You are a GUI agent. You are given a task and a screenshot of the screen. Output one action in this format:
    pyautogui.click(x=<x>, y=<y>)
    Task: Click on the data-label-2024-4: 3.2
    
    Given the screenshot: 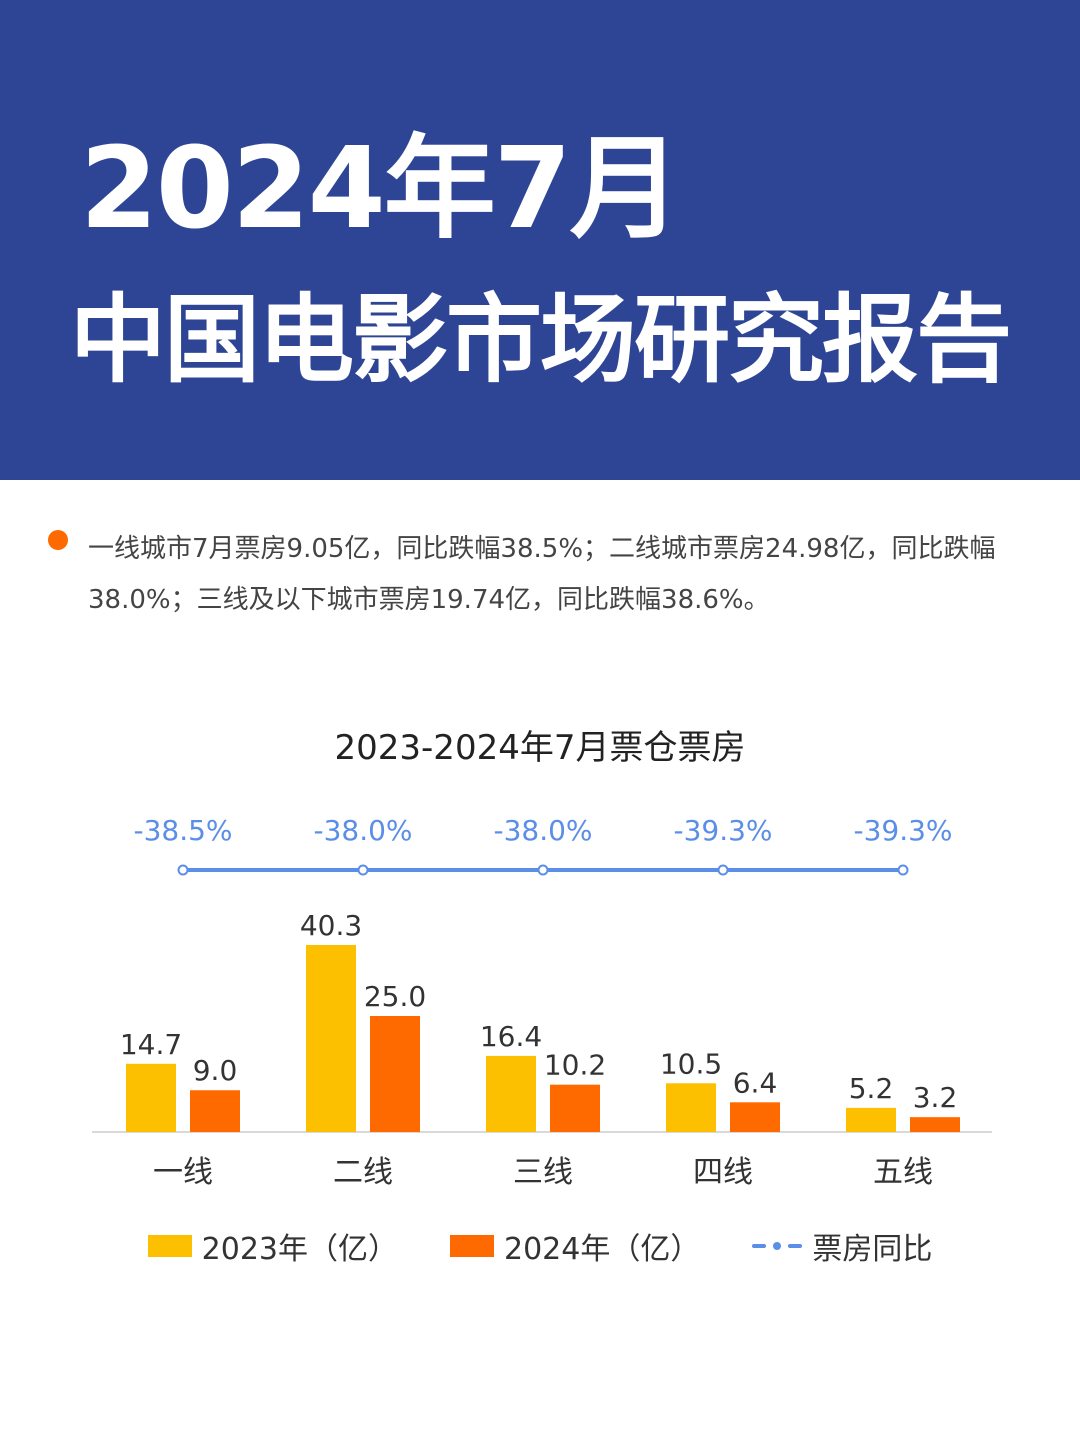 What is the action you would take?
    pyautogui.click(x=935, y=1097)
    